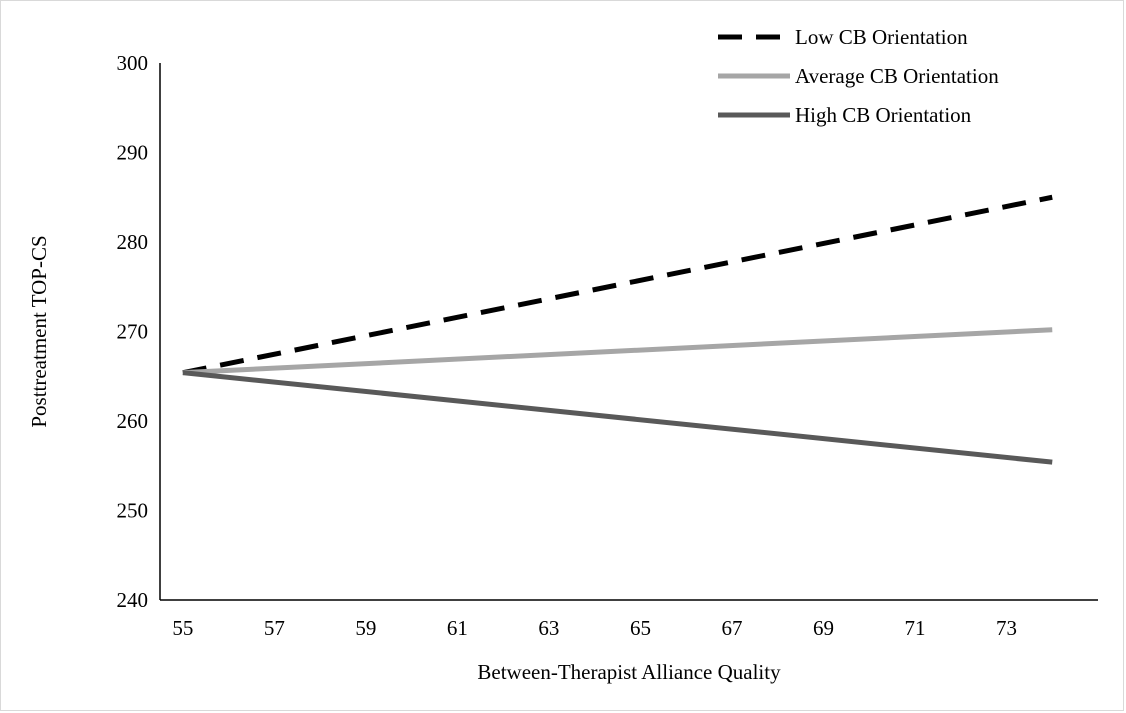  Describe the element at coordinates (39, 331) in the screenshot. I see `y-axis-title: Posttreatment TOP-CS` at that location.